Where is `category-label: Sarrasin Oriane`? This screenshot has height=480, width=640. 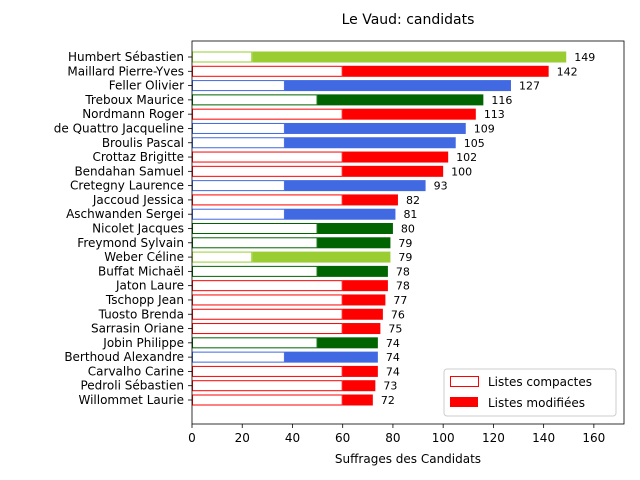
category-label: Sarrasin Oriane is located at coordinates (137, 329).